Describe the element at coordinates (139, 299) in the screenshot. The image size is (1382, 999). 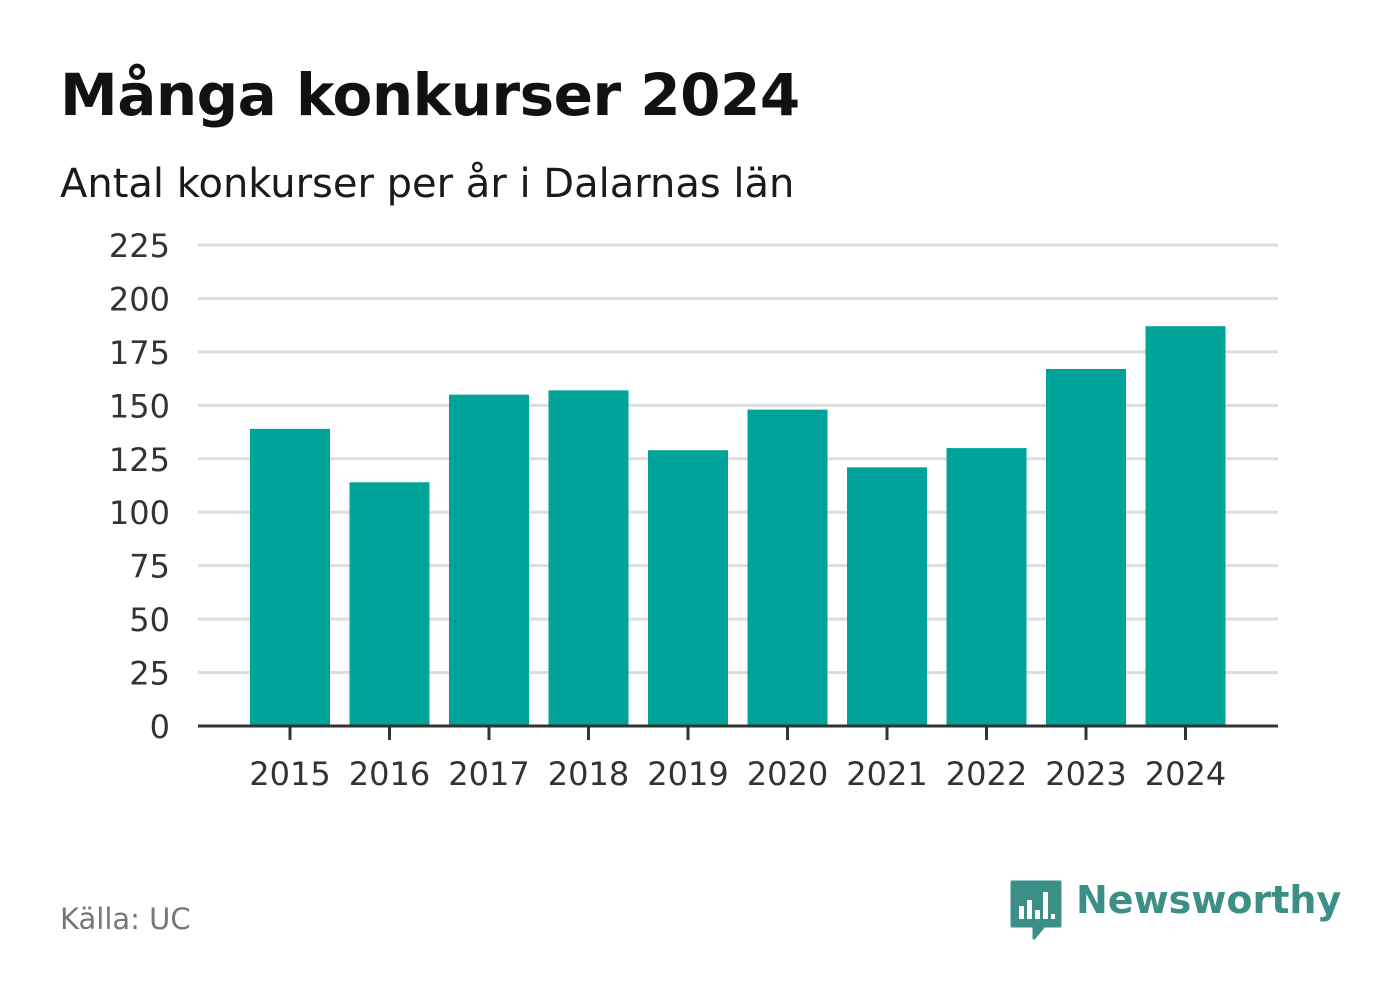
I see `y-tick-label: 200` at that location.